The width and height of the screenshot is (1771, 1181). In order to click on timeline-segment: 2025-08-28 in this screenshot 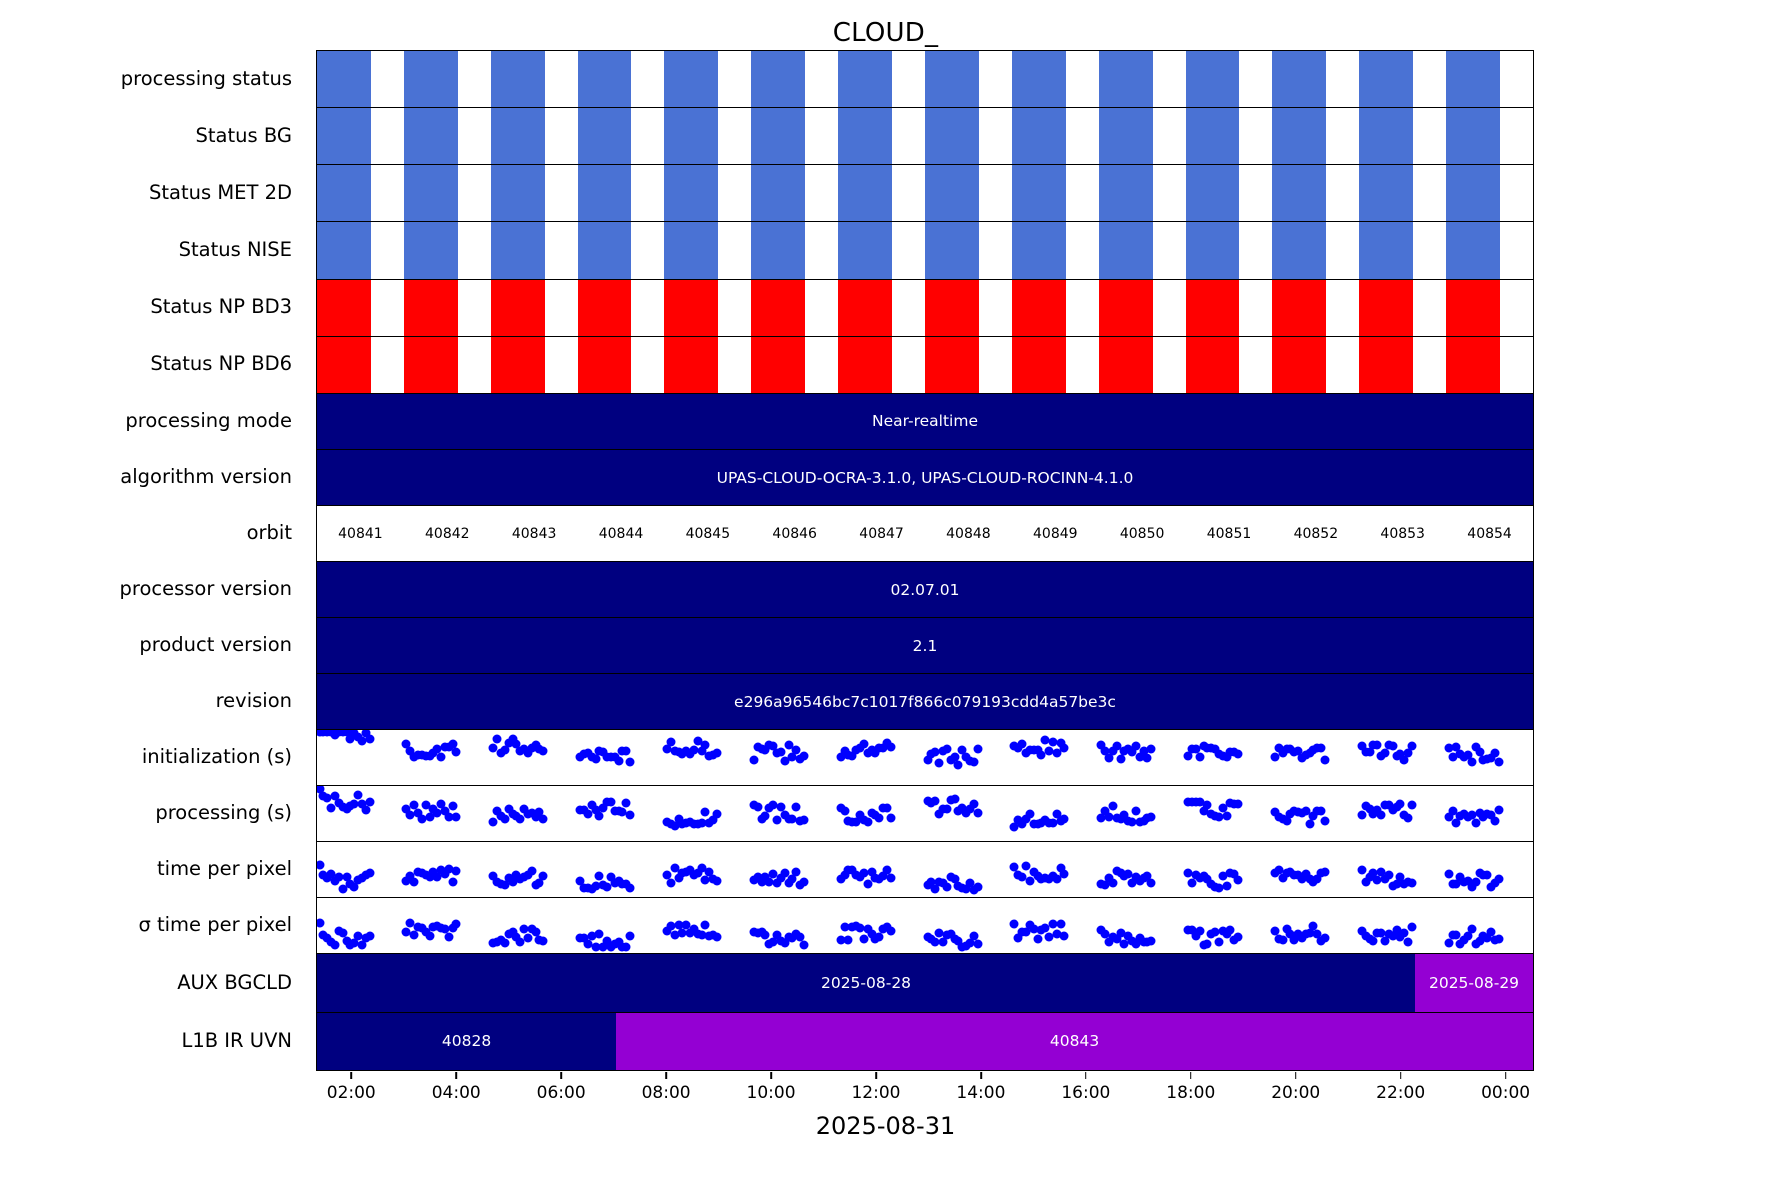, I will do `click(866, 983)`.